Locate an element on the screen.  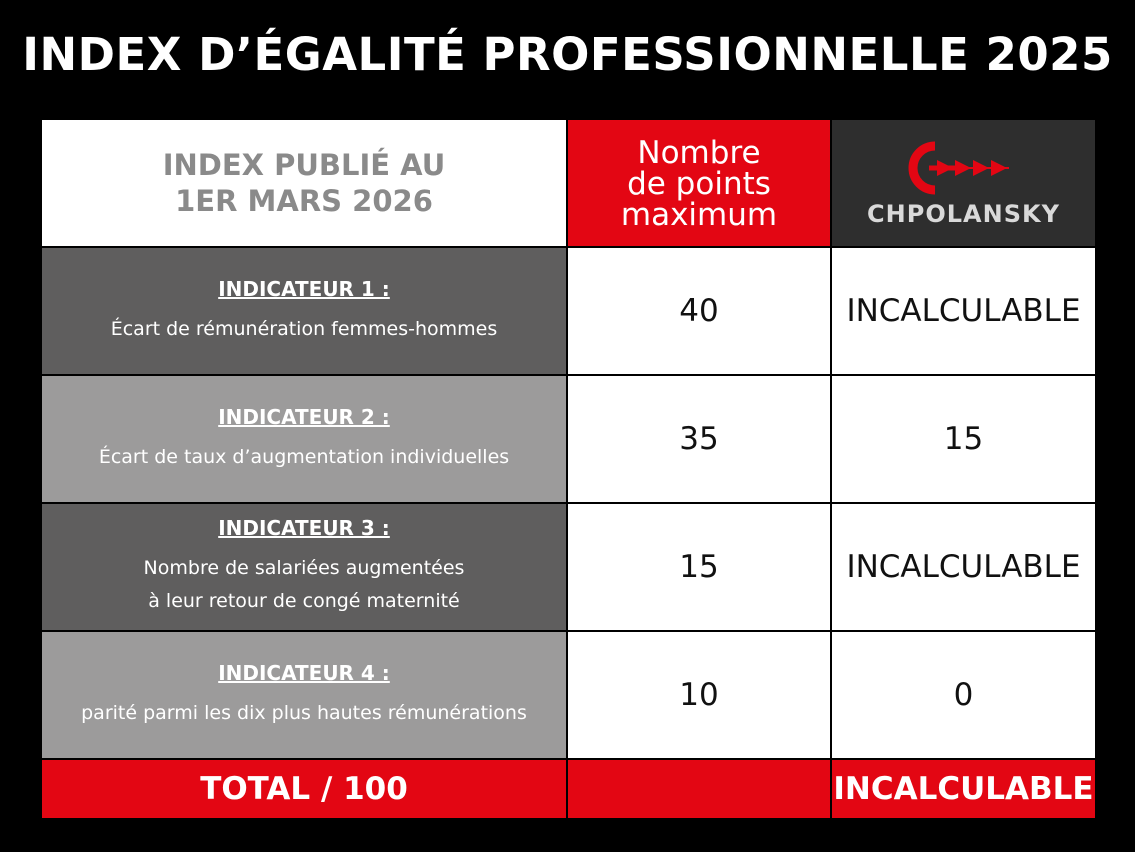
max-points-header: Nombre de points maximum is located at coordinates (699, 183).